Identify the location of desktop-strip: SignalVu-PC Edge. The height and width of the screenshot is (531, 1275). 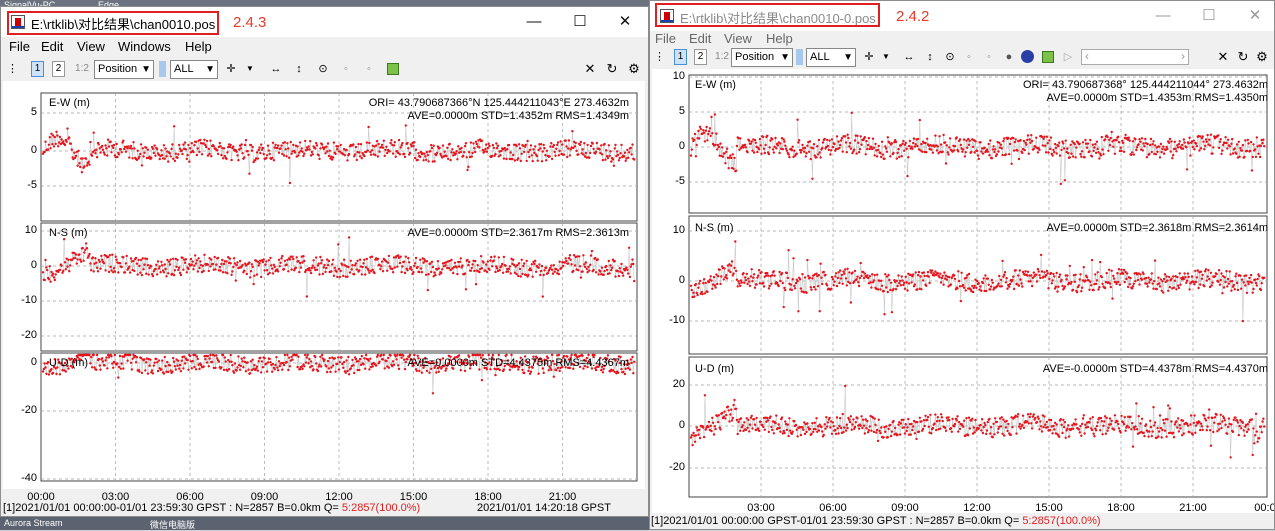
(325, 5).